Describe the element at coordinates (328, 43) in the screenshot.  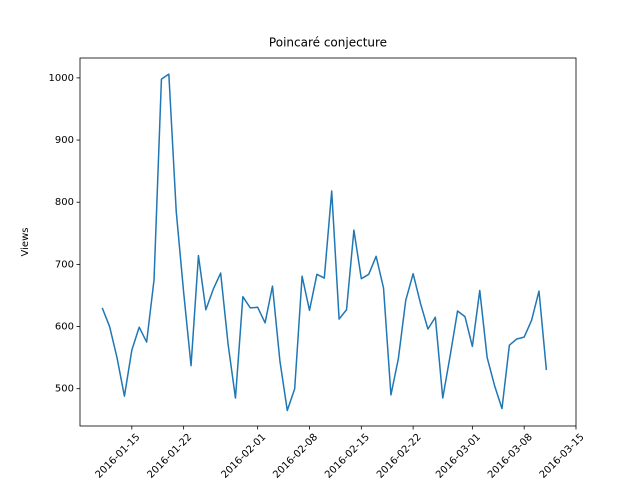
I see `chart-title: Poincaré conjecture` at that location.